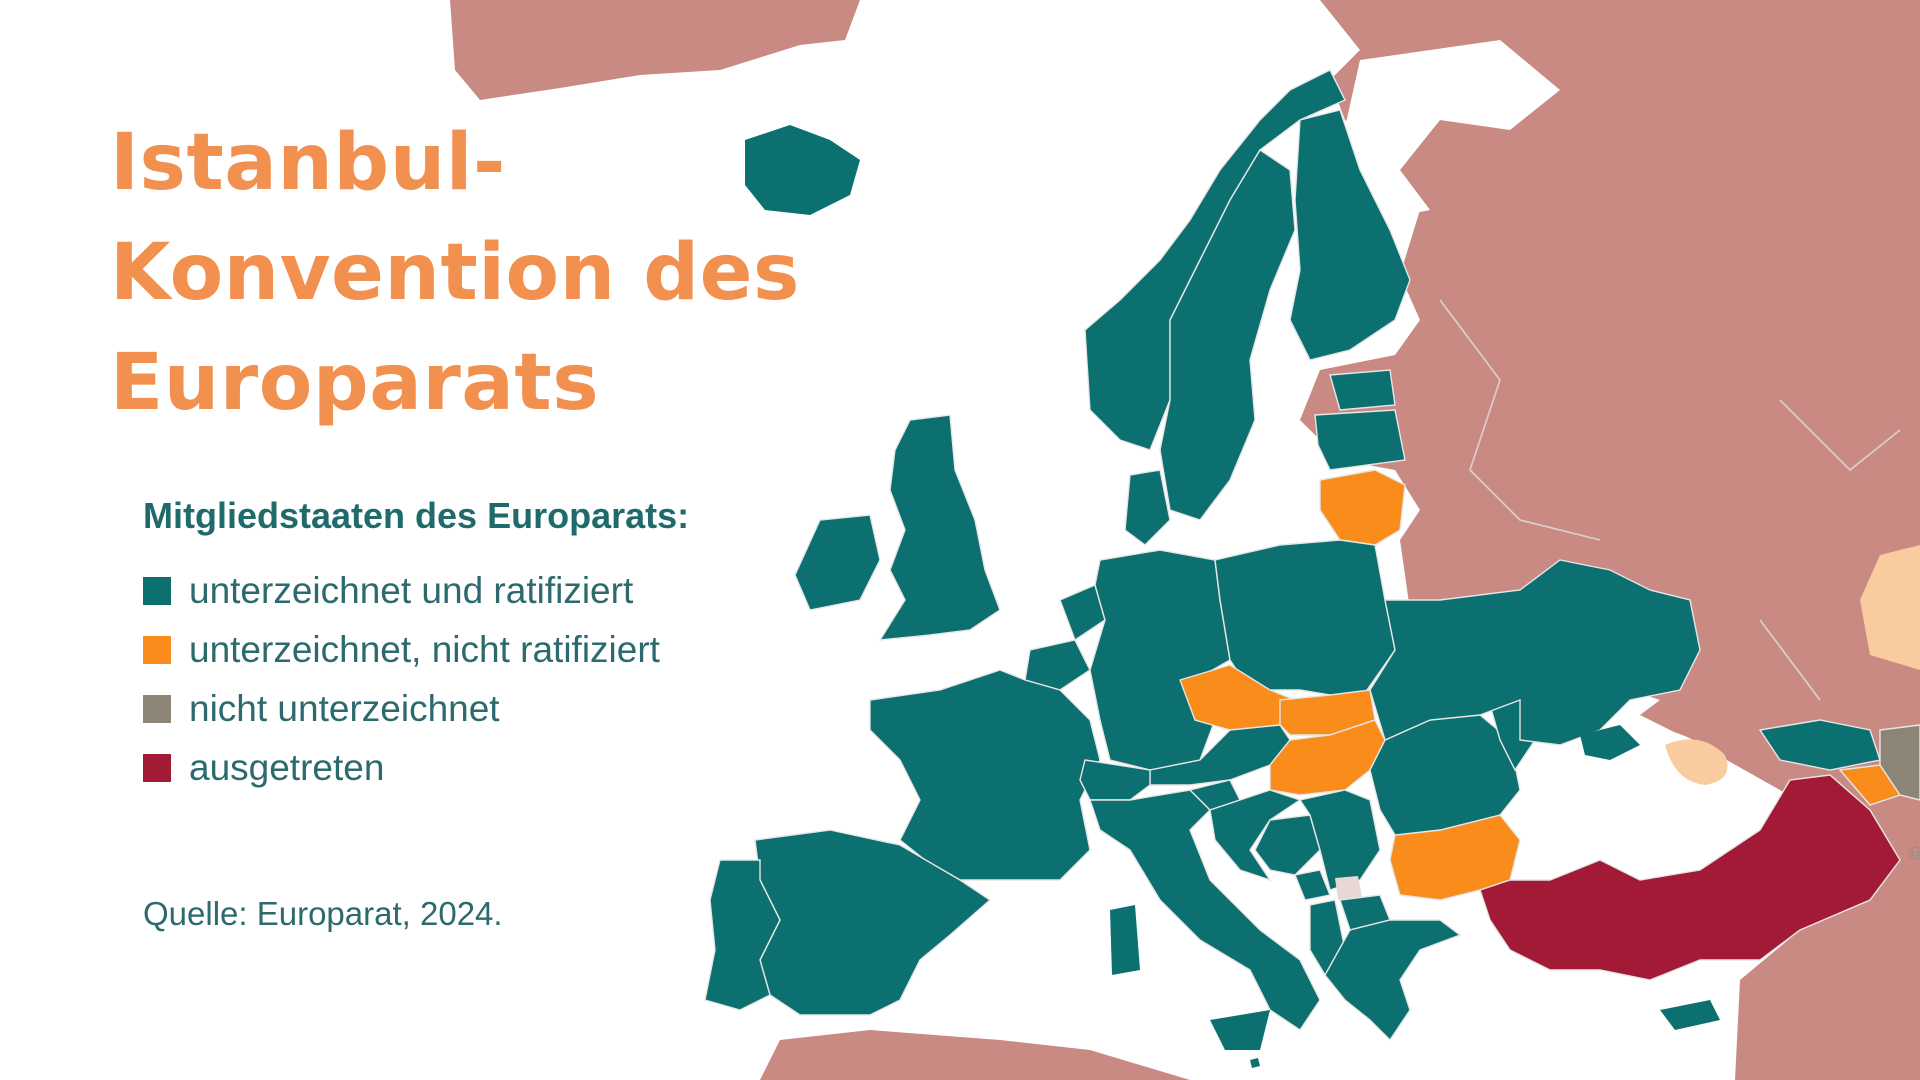 This screenshot has height=1080, width=1920. I want to click on white-sea, so click(1450, 130).